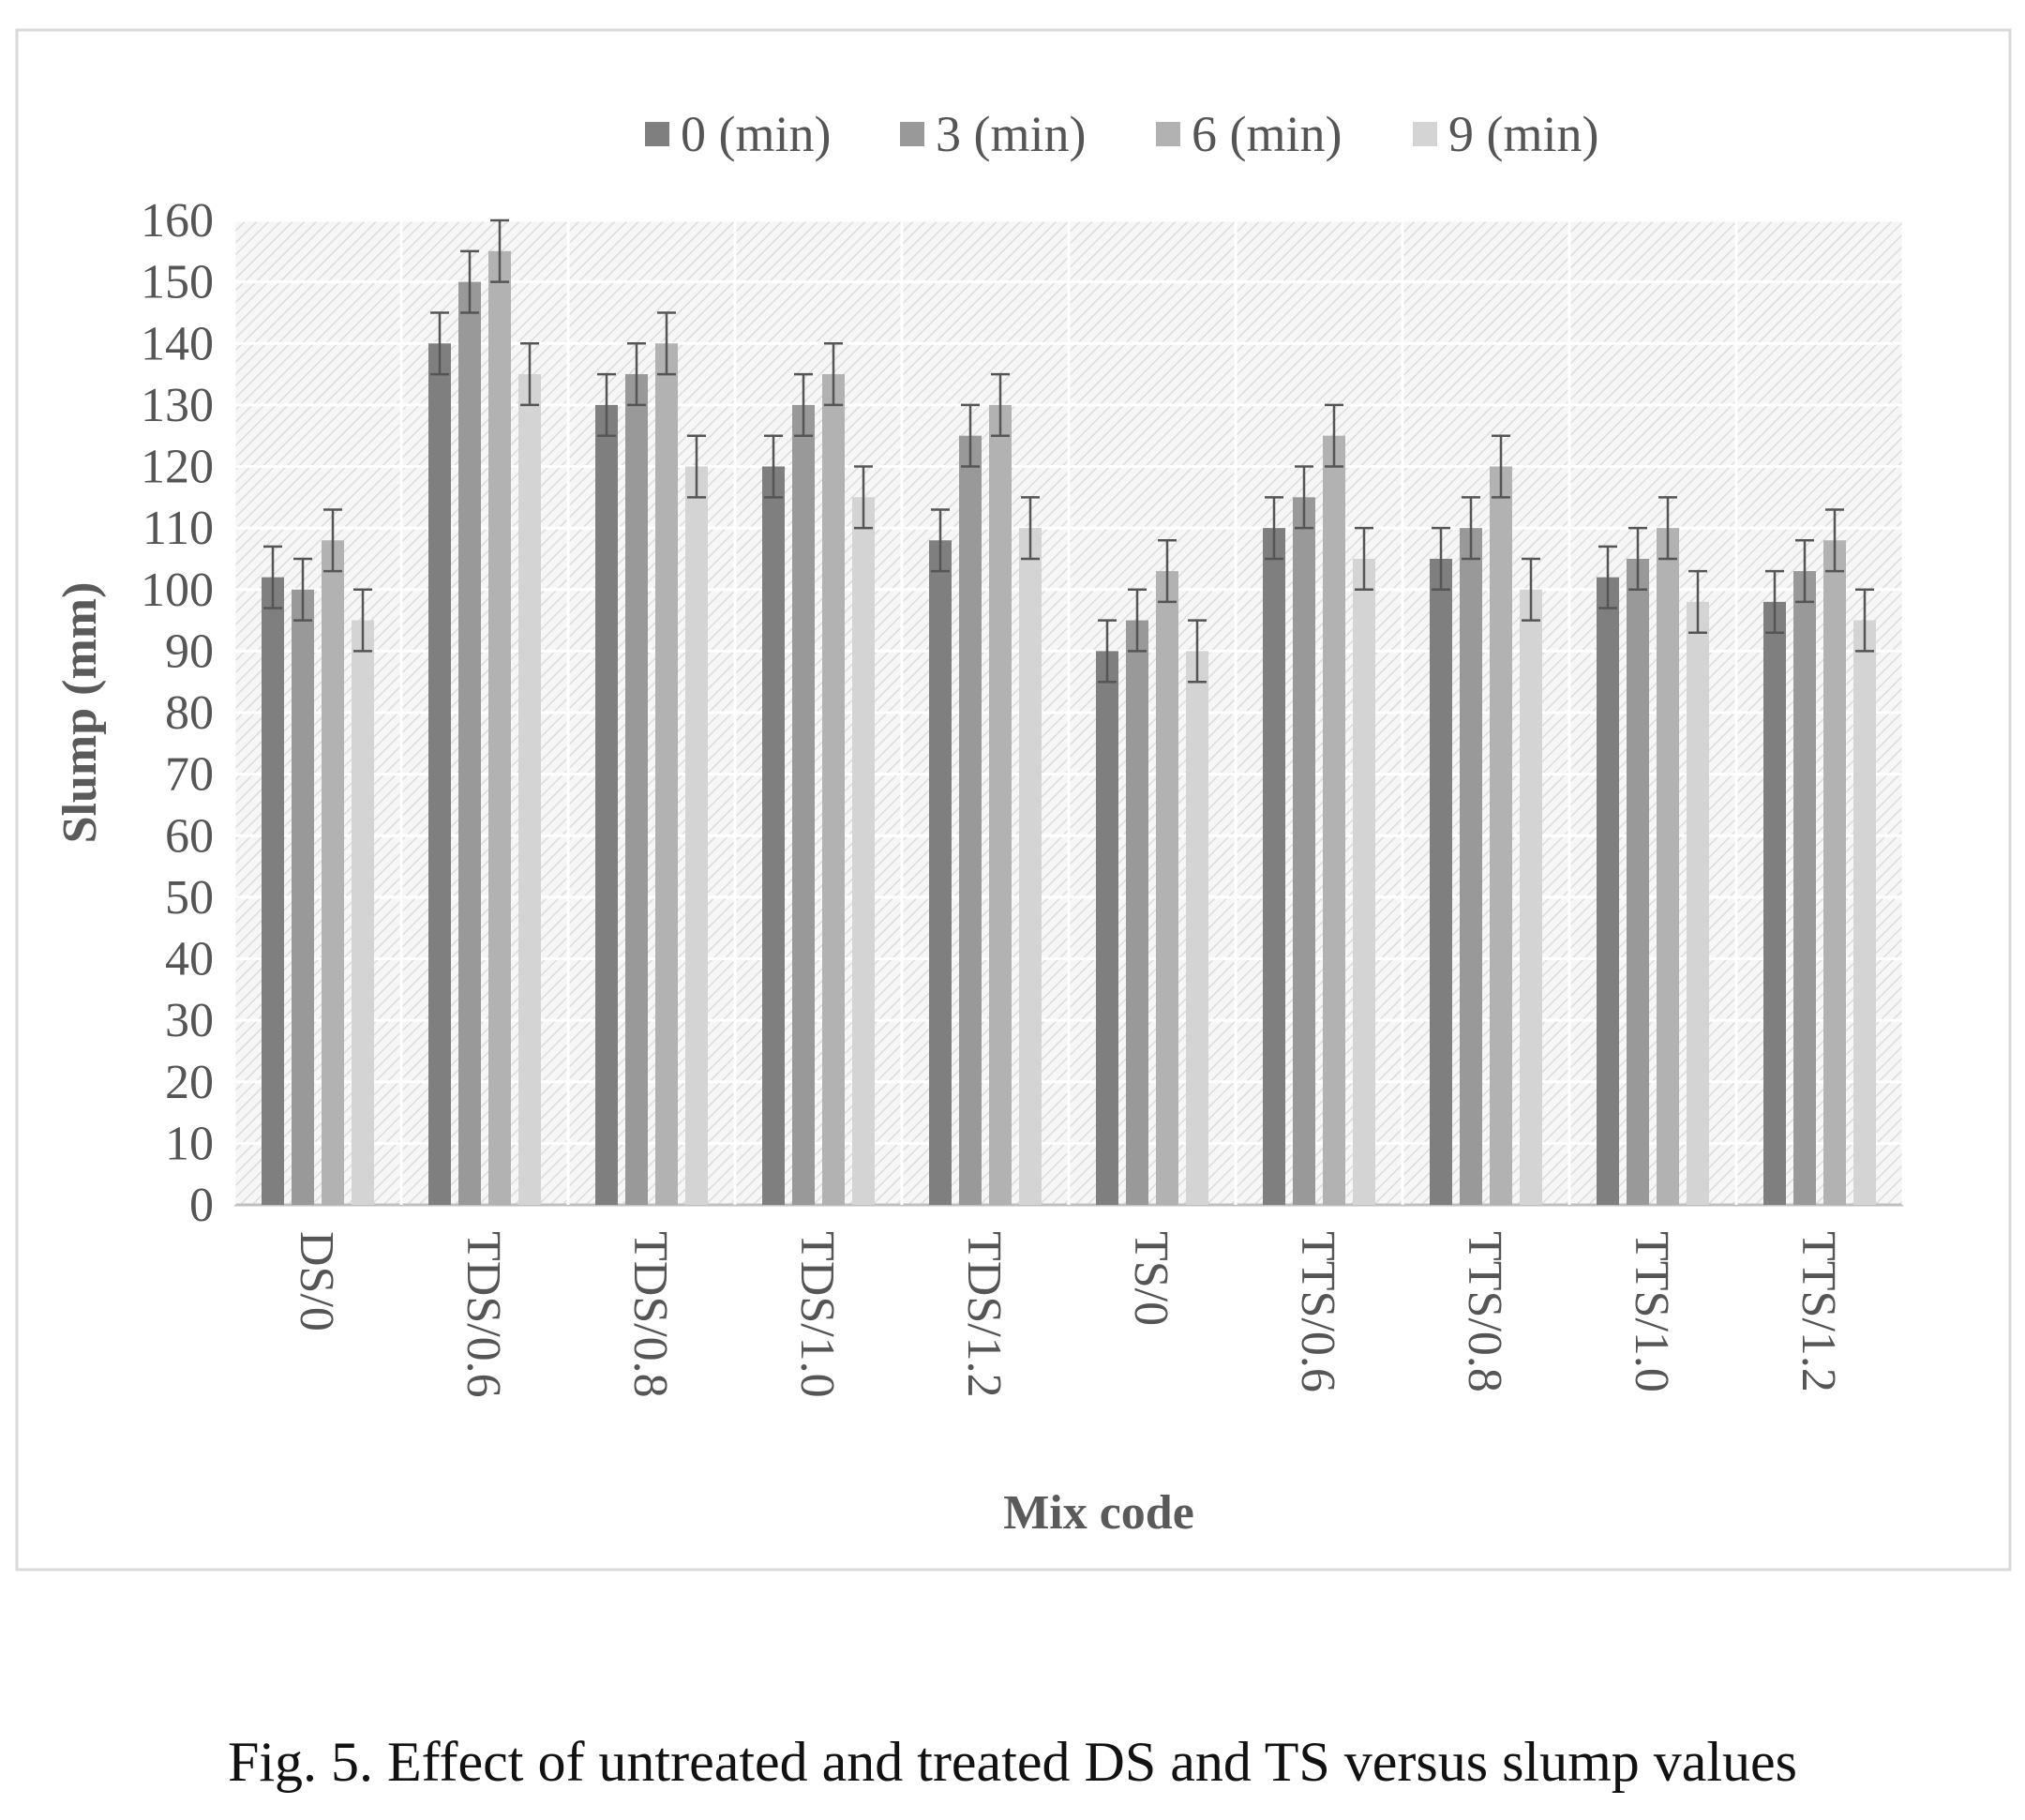 Image resolution: width=2025 pixels, height=1820 pixels. Describe the element at coordinates (177, 405) in the screenshot. I see `y-tick-label: 130` at that location.